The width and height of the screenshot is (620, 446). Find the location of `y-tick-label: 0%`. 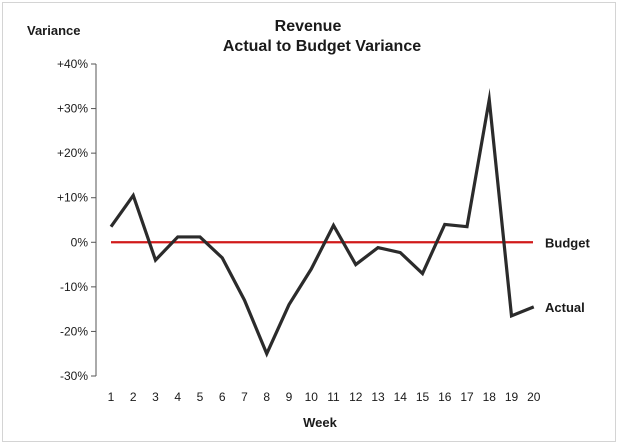

y-tick-label: 0% is located at coordinates (80, 242).